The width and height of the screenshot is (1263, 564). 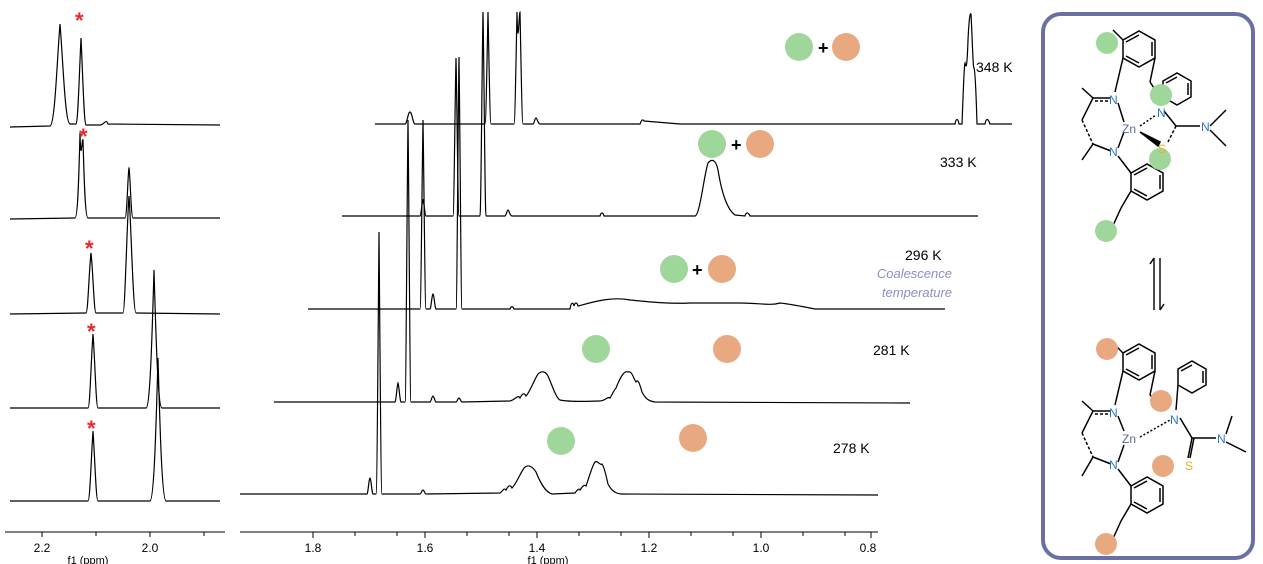 What do you see at coordinates (115, 339) in the screenshot?
I see `left-spectrum-281k` at bounding box center [115, 339].